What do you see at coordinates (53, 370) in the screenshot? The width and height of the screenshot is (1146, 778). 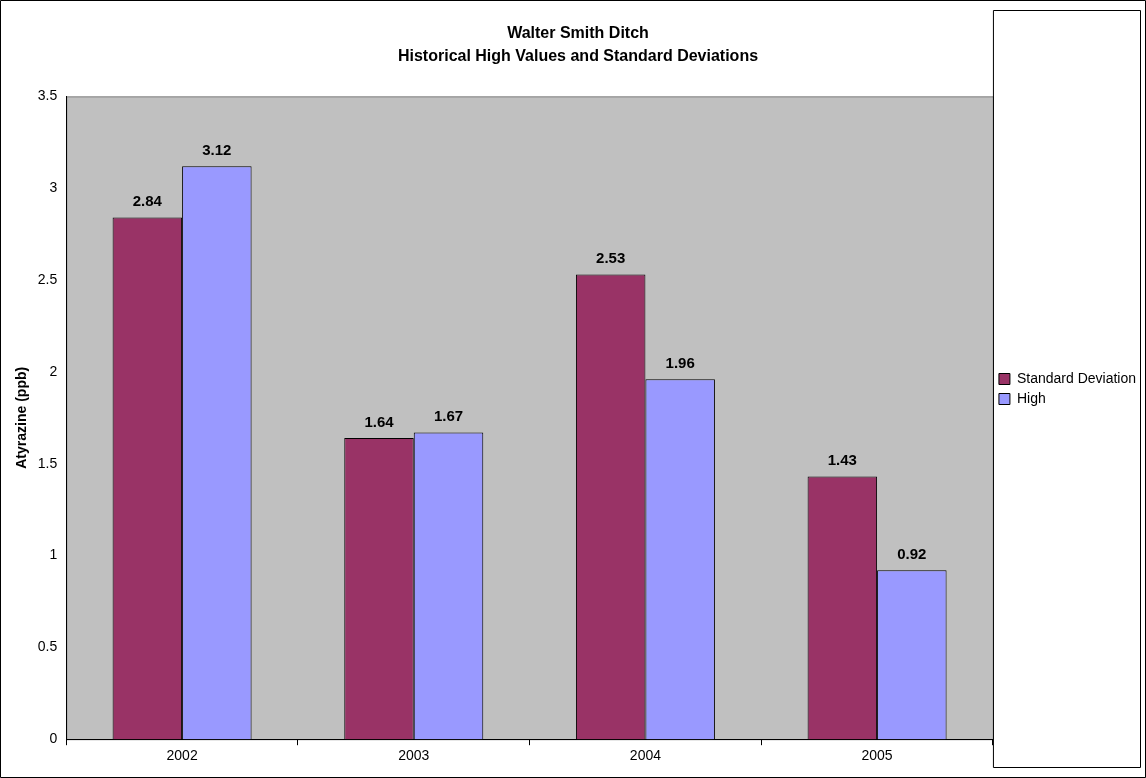 I see `y-tick-label: 2` at bounding box center [53, 370].